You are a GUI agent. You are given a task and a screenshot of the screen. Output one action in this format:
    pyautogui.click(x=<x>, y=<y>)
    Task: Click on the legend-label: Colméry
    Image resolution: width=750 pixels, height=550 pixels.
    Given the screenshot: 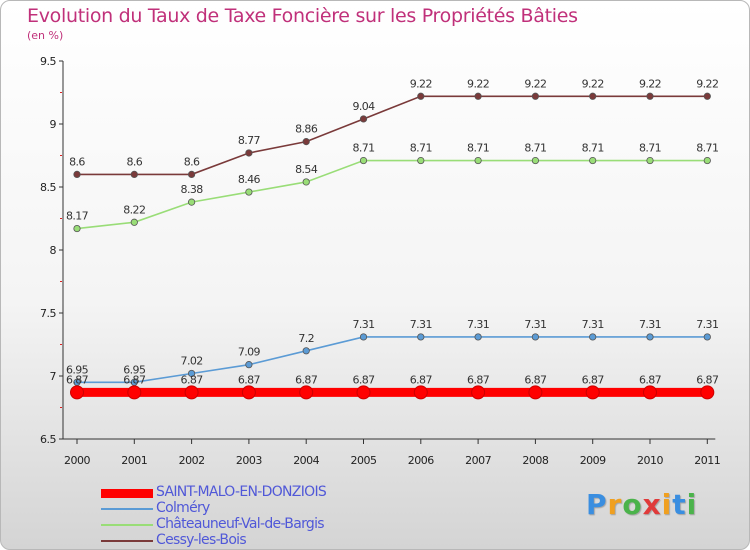 What is the action you would take?
    pyautogui.click(x=183, y=508)
    